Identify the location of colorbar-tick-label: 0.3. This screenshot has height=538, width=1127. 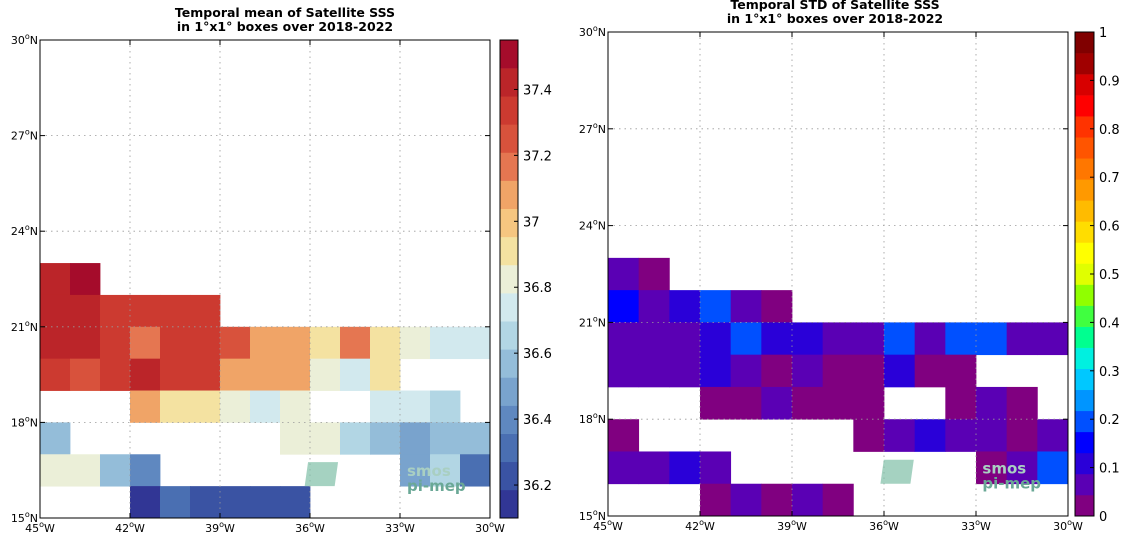
(1109, 372).